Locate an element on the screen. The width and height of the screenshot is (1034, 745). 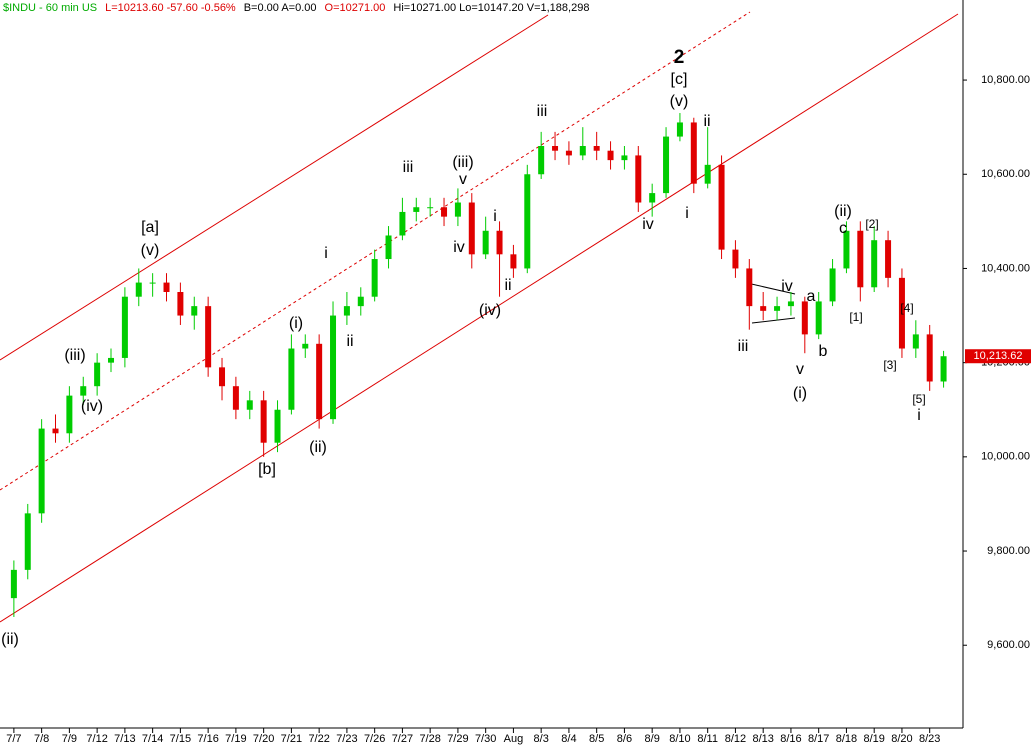
x-tick-label: 8/19 is located at coordinates (873, 739).